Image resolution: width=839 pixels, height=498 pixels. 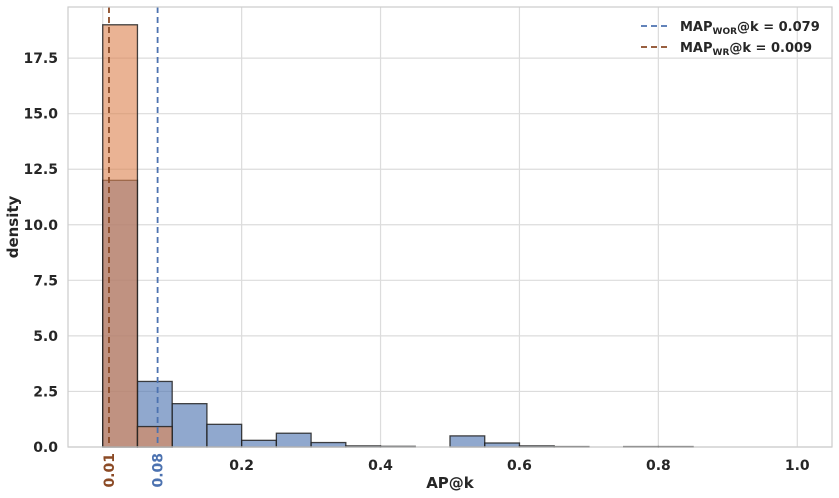 I want to click on y-axis-label: density, so click(x=13, y=226).